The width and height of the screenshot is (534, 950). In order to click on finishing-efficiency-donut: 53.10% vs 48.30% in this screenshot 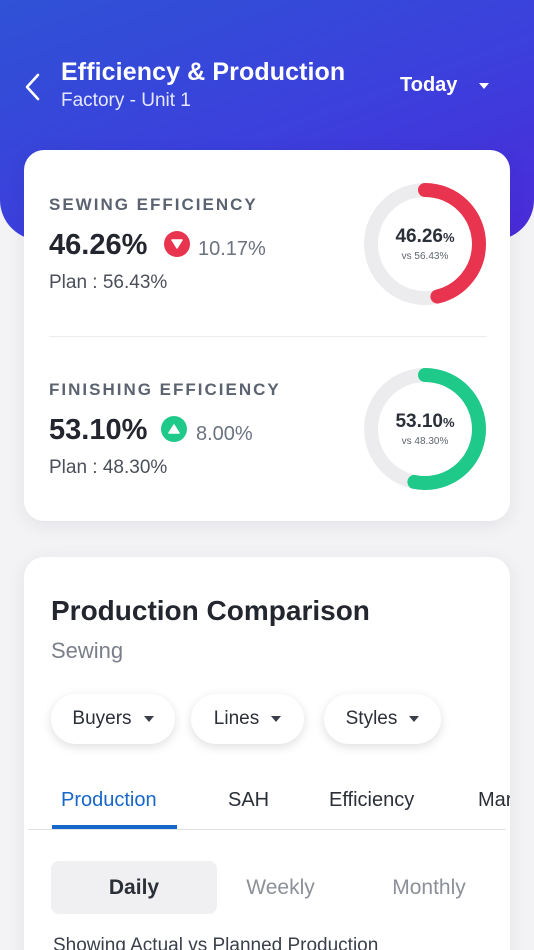, I will do `click(425, 429)`.